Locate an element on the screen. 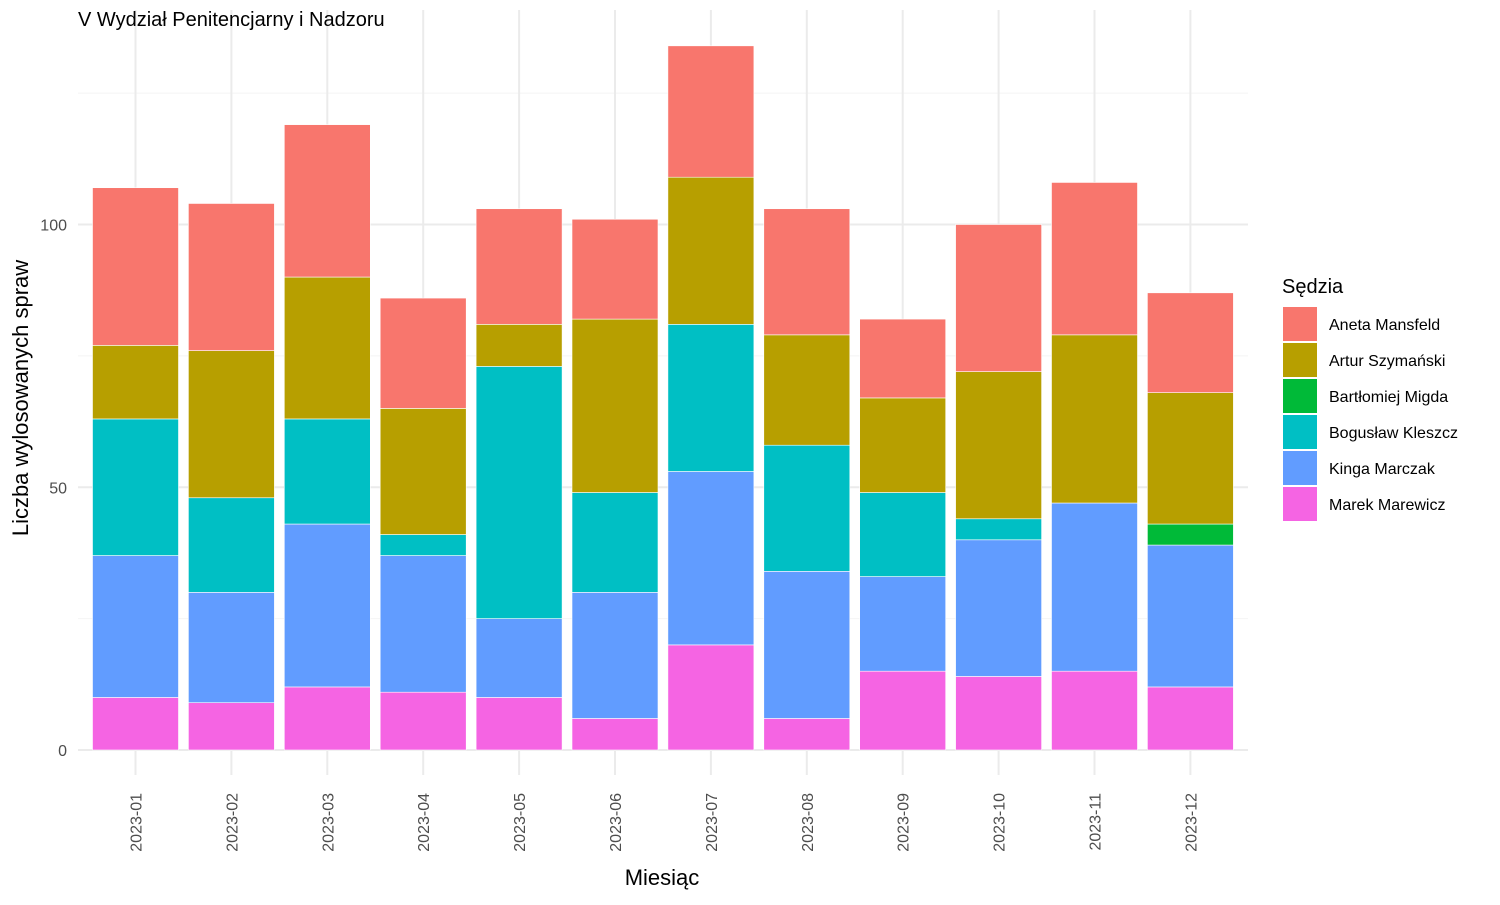 This screenshot has height=905, width=1500. x-tick-label: 2023-07 is located at coordinates (712, 822).